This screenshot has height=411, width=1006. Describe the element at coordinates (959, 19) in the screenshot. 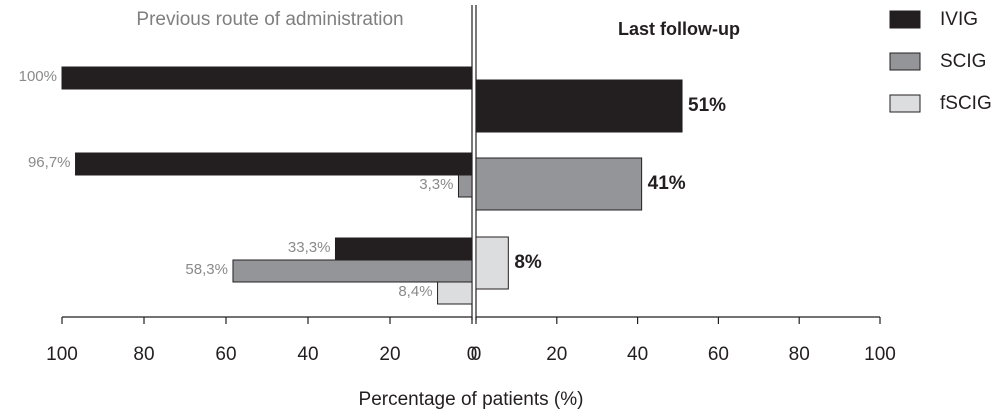

I see `legend-label: IVIG` at that location.